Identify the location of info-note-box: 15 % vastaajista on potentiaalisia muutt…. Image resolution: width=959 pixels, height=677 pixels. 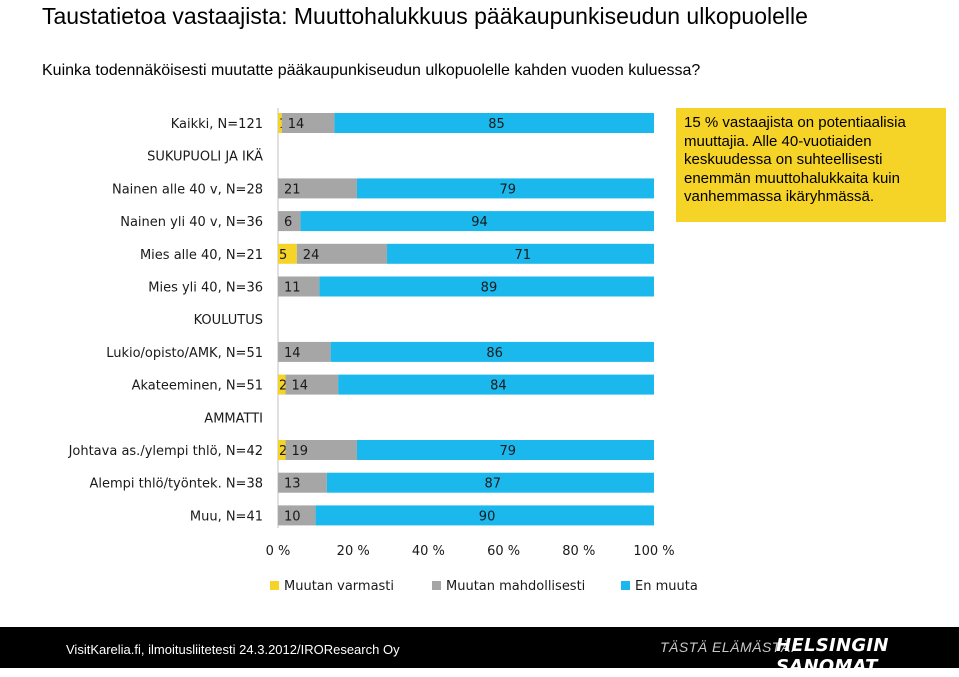
(811, 165).